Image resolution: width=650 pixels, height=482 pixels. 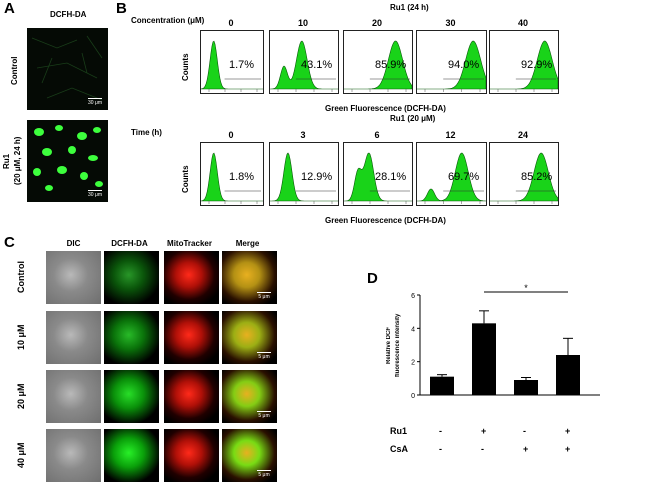 What do you see at coordinates (440, 449) in the screenshot?
I see `d-sign-csa-0: -` at bounding box center [440, 449].